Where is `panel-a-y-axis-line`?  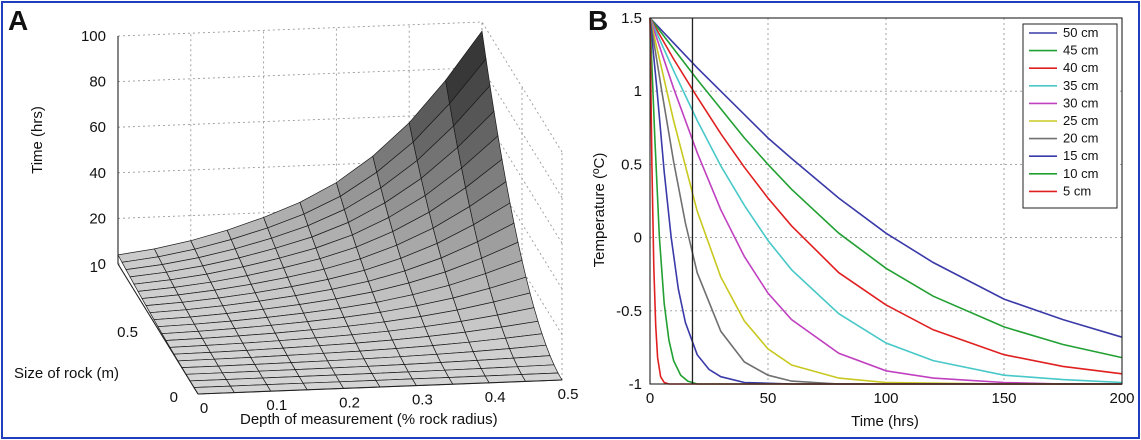
panel-a-y-axis-line is located at coordinates (158, 329).